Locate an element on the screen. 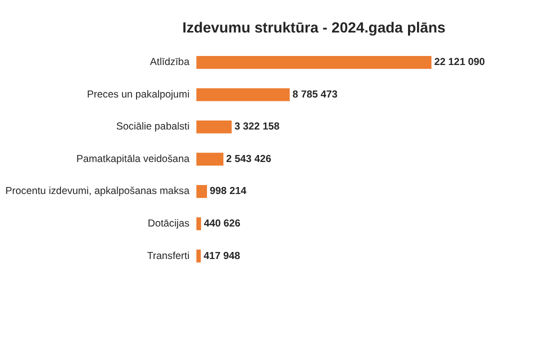  y-tick-label: Pamatkapitāla veidošana is located at coordinates (133, 159).